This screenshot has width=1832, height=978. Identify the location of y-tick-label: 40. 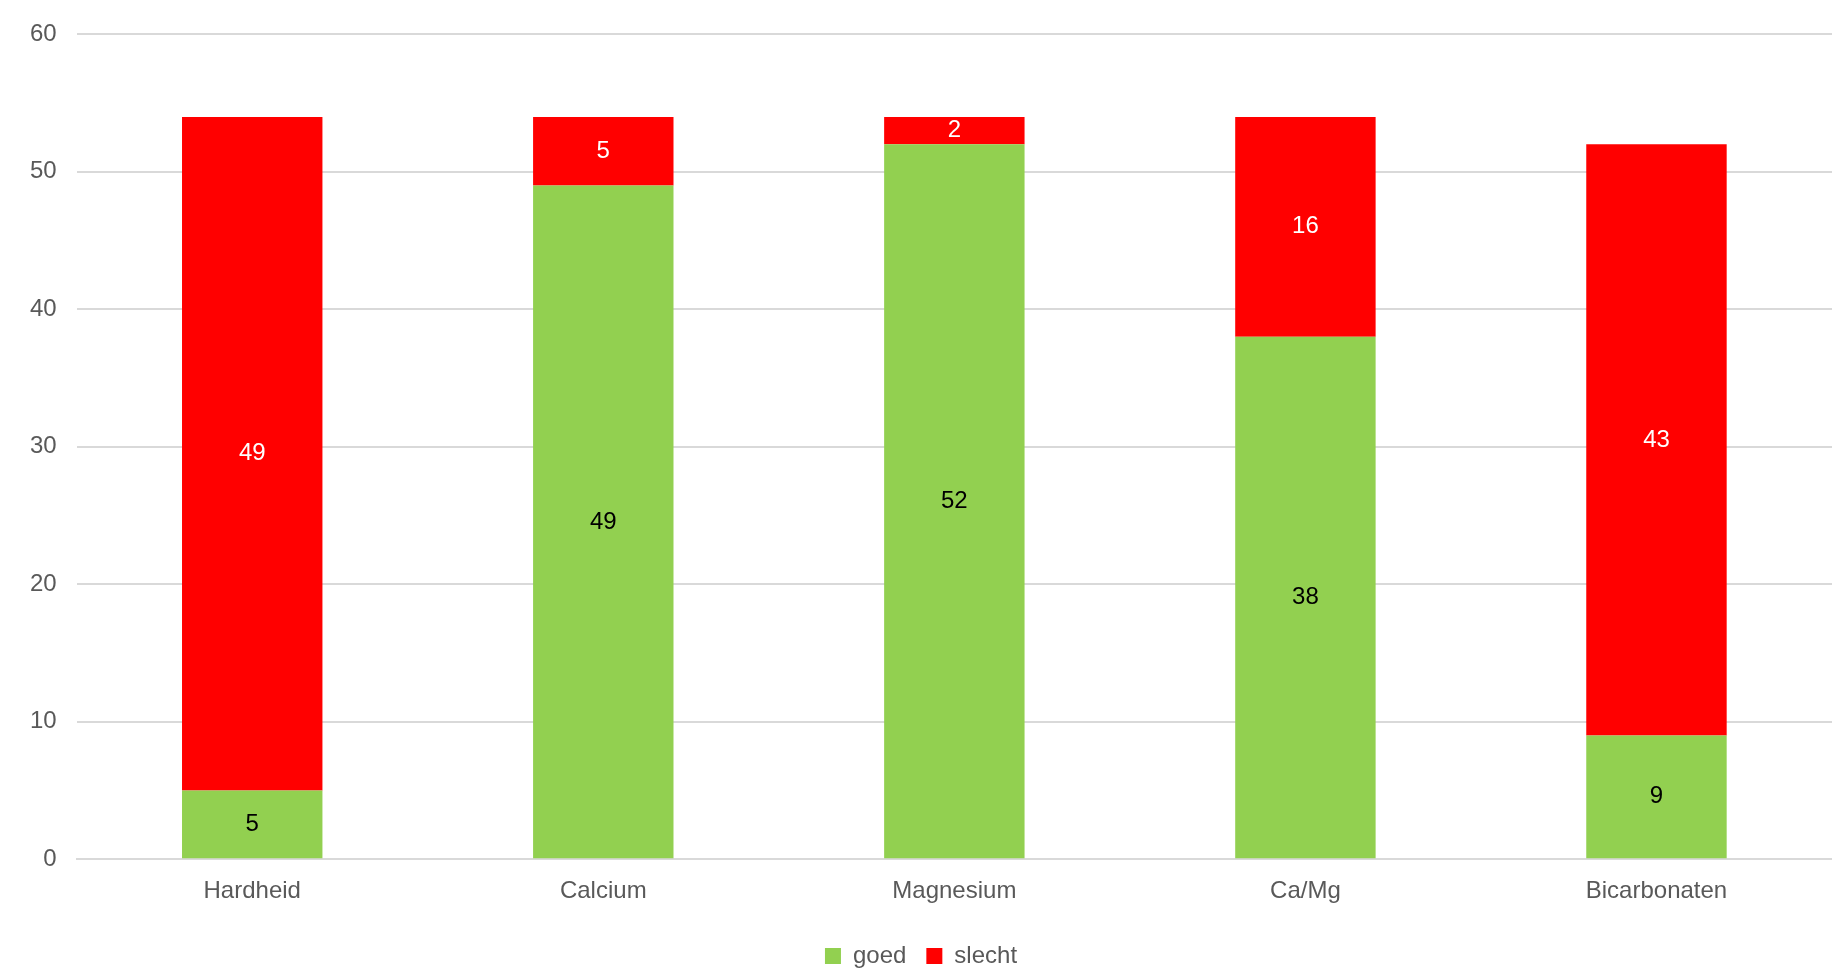
(43, 307).